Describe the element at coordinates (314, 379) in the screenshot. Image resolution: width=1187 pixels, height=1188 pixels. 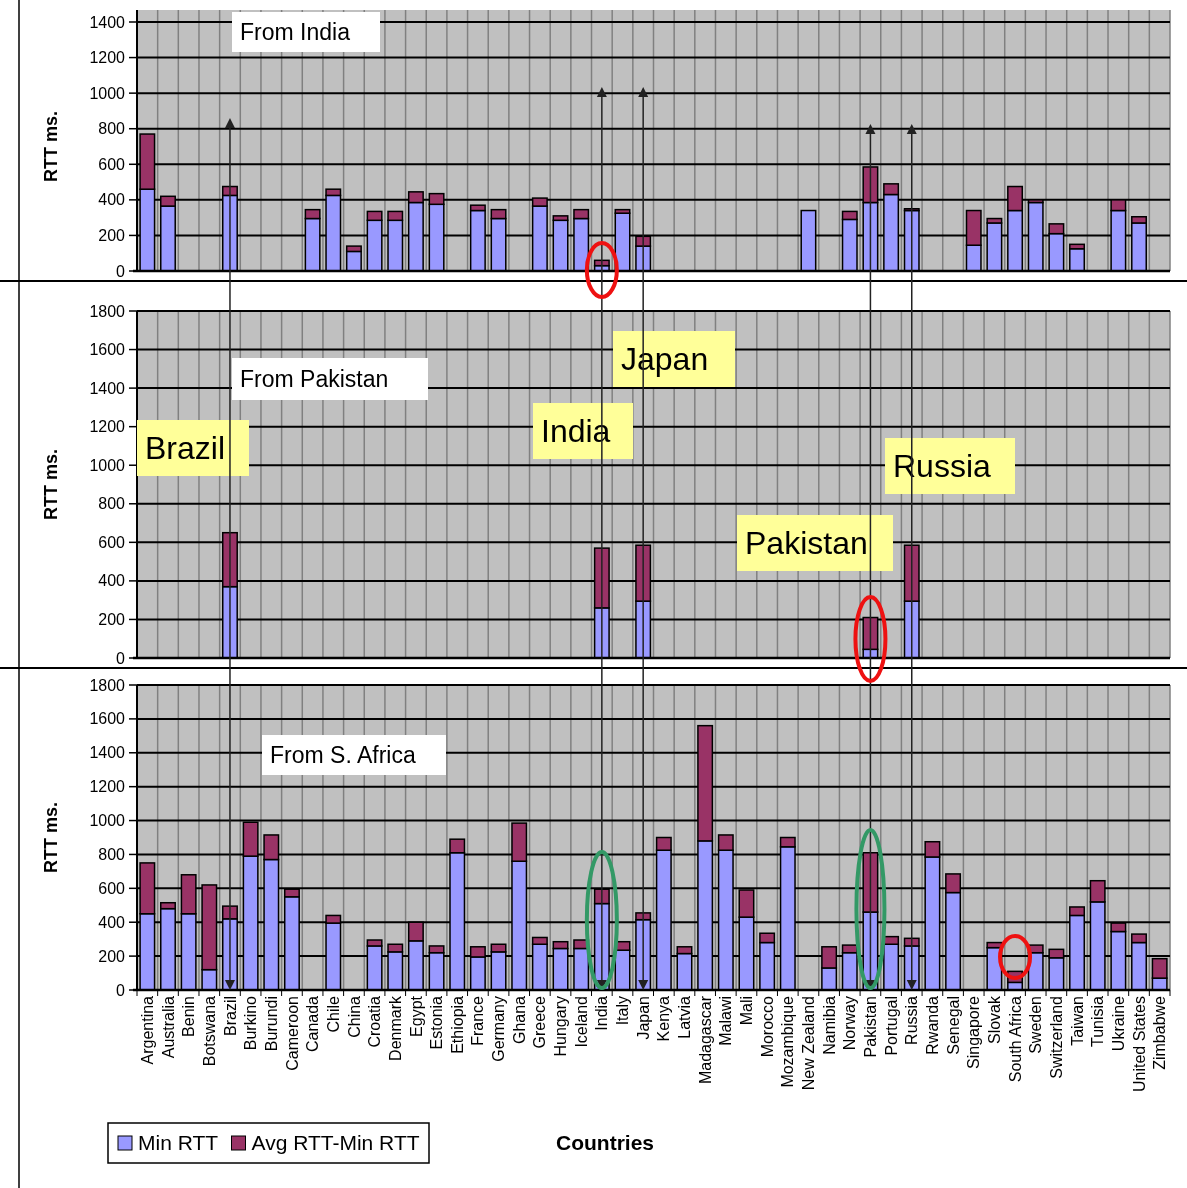
I see `annotation: From Pakistan` at that location.